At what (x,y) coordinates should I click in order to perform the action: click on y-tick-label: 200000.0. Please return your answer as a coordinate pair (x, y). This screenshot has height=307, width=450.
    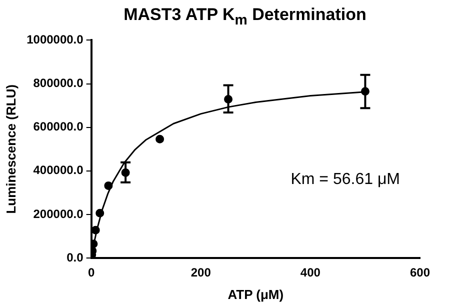
    Looking at the image, I should click on (58, 213).